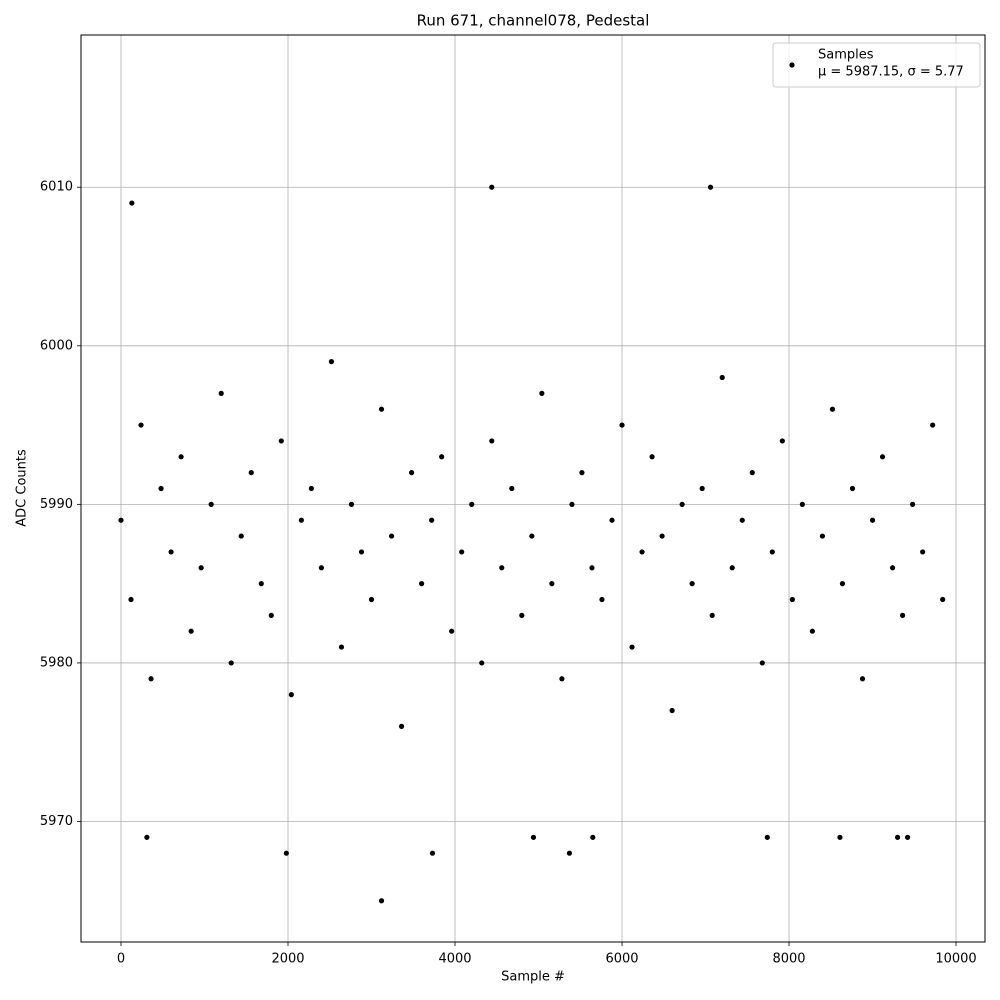  I want to click on x-tick-label: 0, so click(121, 959).